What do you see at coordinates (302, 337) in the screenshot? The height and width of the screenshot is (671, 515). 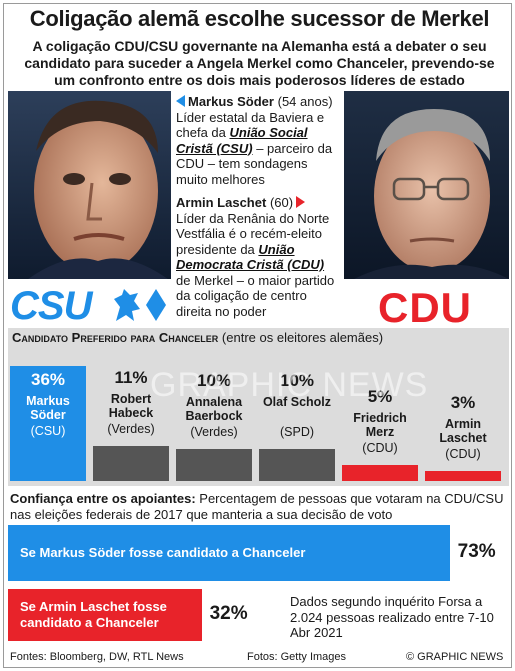 I see `chart1-subtitle: (entre os eleitores alemães)` at bounding box center [302, 337].